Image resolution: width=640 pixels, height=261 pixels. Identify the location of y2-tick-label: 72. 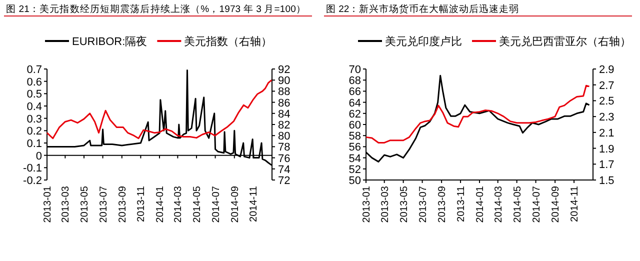
(284, 181).